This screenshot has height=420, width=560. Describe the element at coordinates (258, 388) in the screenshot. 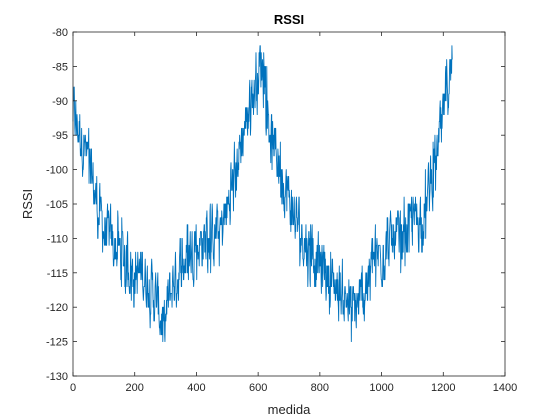

I see `x-tick-label: 600` at that location.